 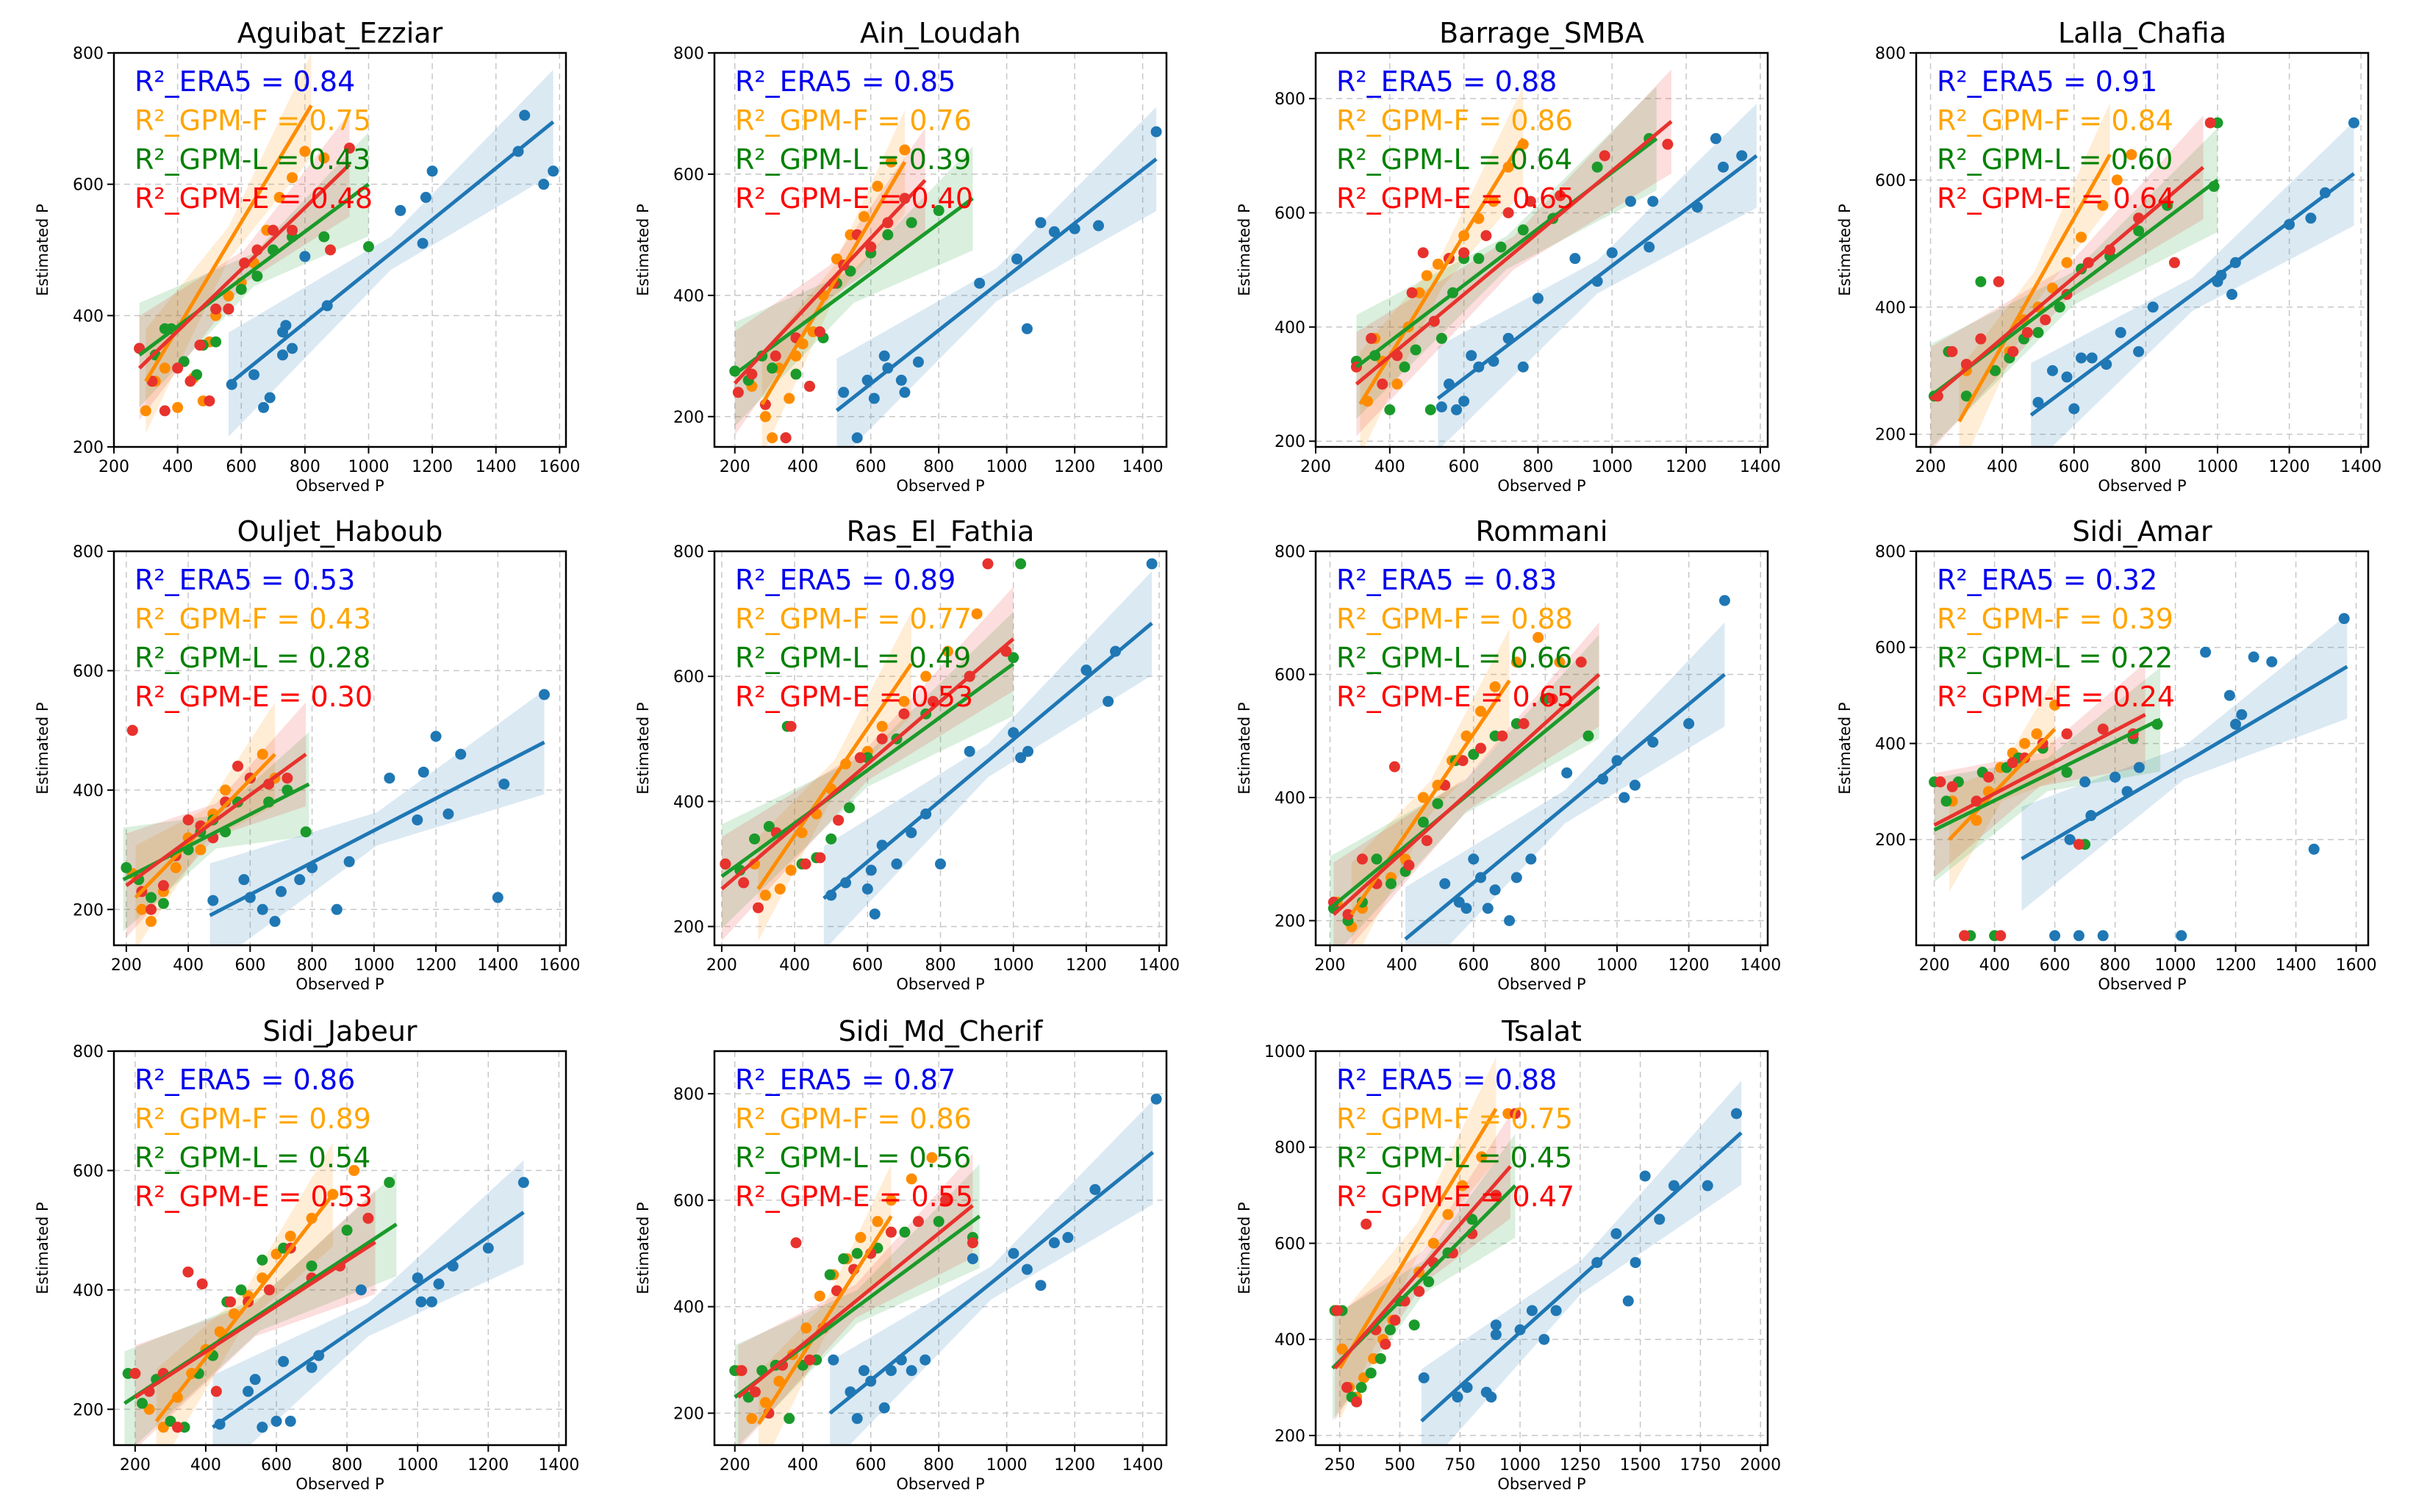 I want to click on plot-area, so click(x=2143, y=274).